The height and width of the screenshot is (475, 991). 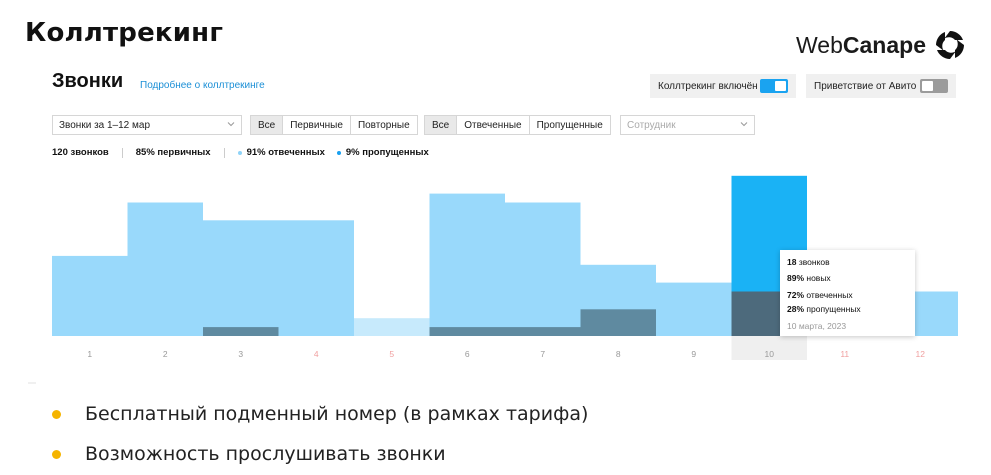 What do you see at coordinates (88, 81) in the screenshot?
I see `calls-title: Звонки` at bounding box center [88, 81].